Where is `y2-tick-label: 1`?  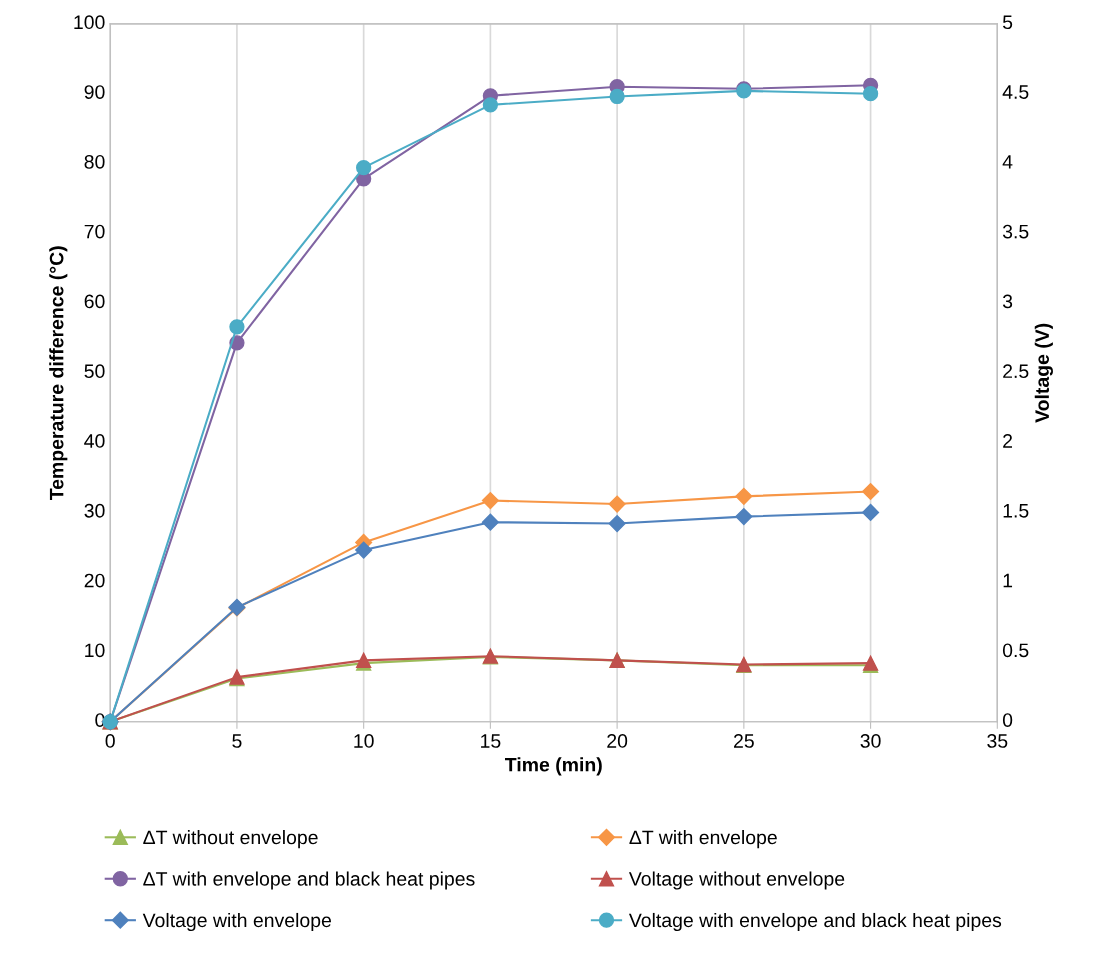 y2-tick-label: 1 is located at coordinates (1008, 580).